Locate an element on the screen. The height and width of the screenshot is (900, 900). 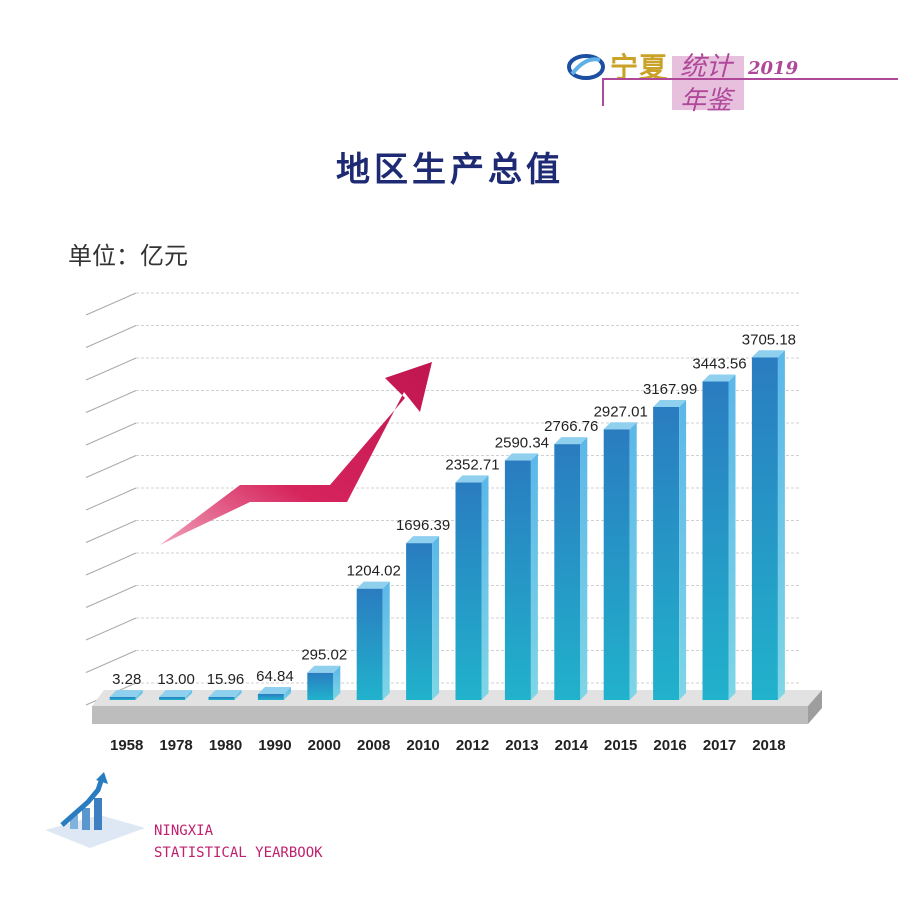
value-label-1978: 13.00 is located at coordinates (176, 679).